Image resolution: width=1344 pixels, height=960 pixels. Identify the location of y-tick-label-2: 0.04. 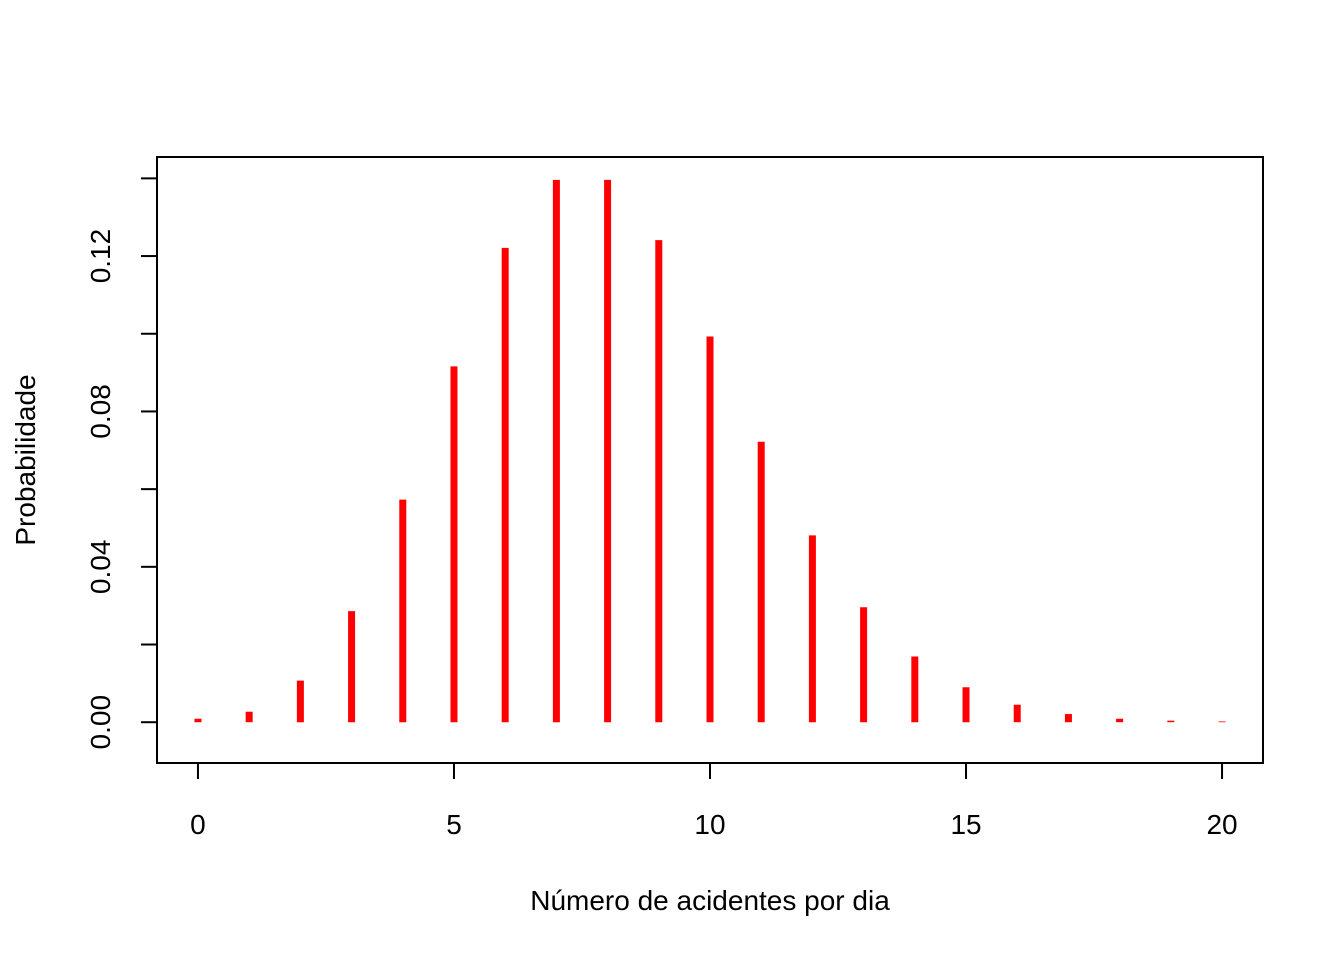
(100, 567).